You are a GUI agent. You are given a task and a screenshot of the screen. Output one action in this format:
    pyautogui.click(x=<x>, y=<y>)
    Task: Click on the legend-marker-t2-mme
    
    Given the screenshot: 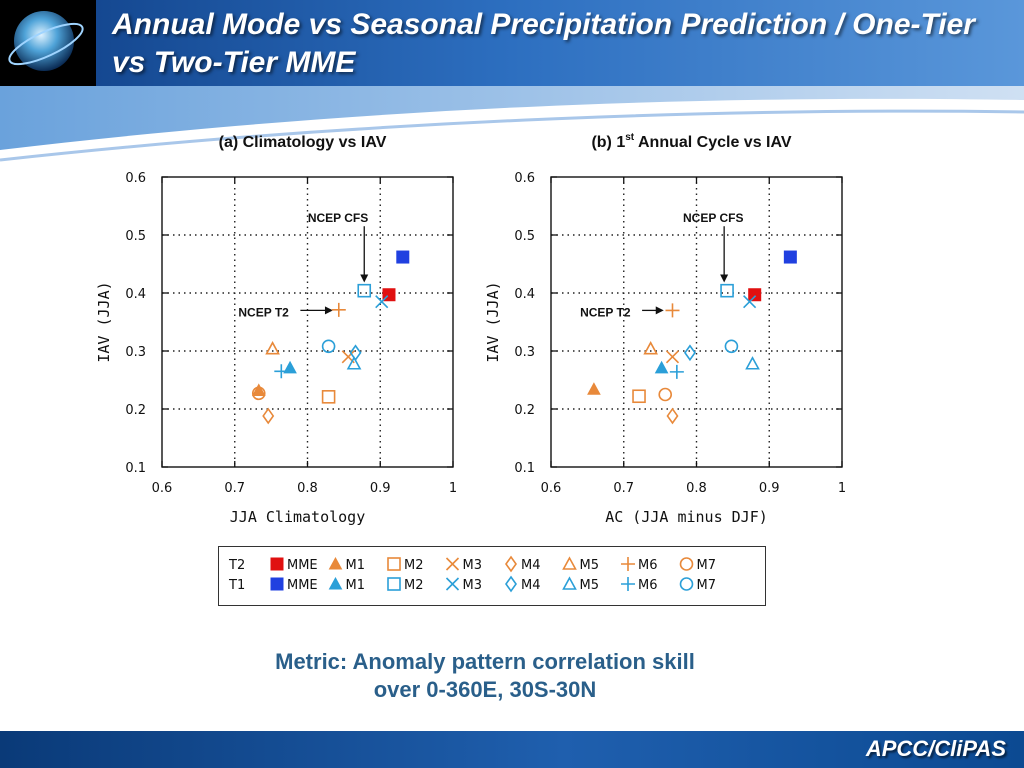 What is the action you would take?
    pyautogui.click(x=277, y=564)
    